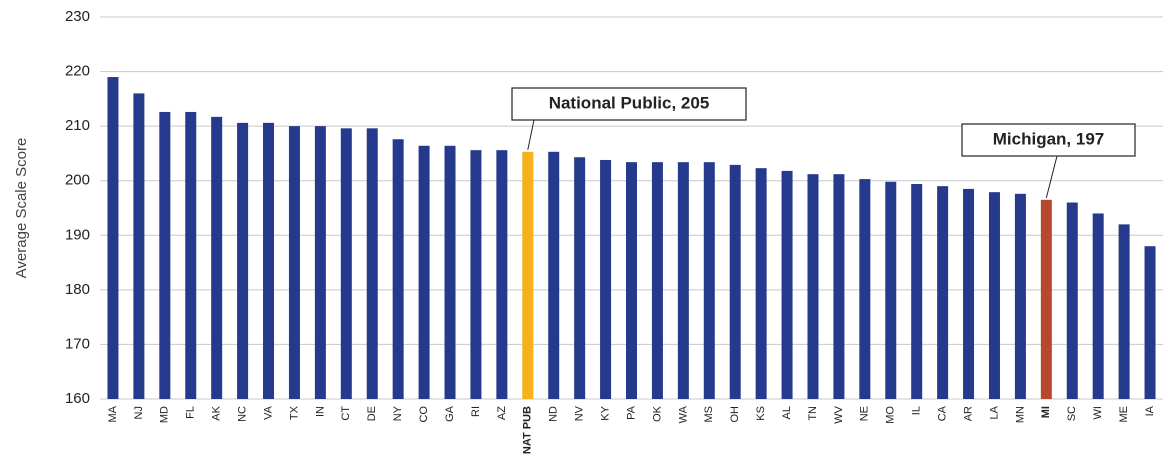 This screenshot has height=472, width=1168. What do you see at coordinates (424, 414) in the screenshot?
I see `x-tick-label: CO` at bounding box center [424, 414].